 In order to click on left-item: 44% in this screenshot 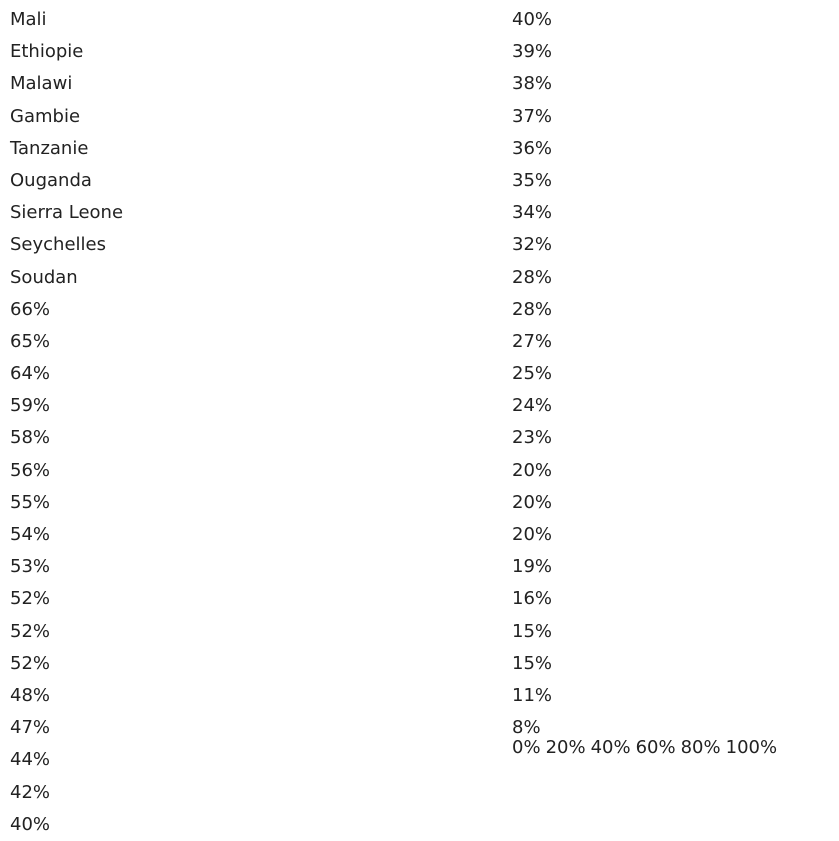, I will do `click(30, 760)`.